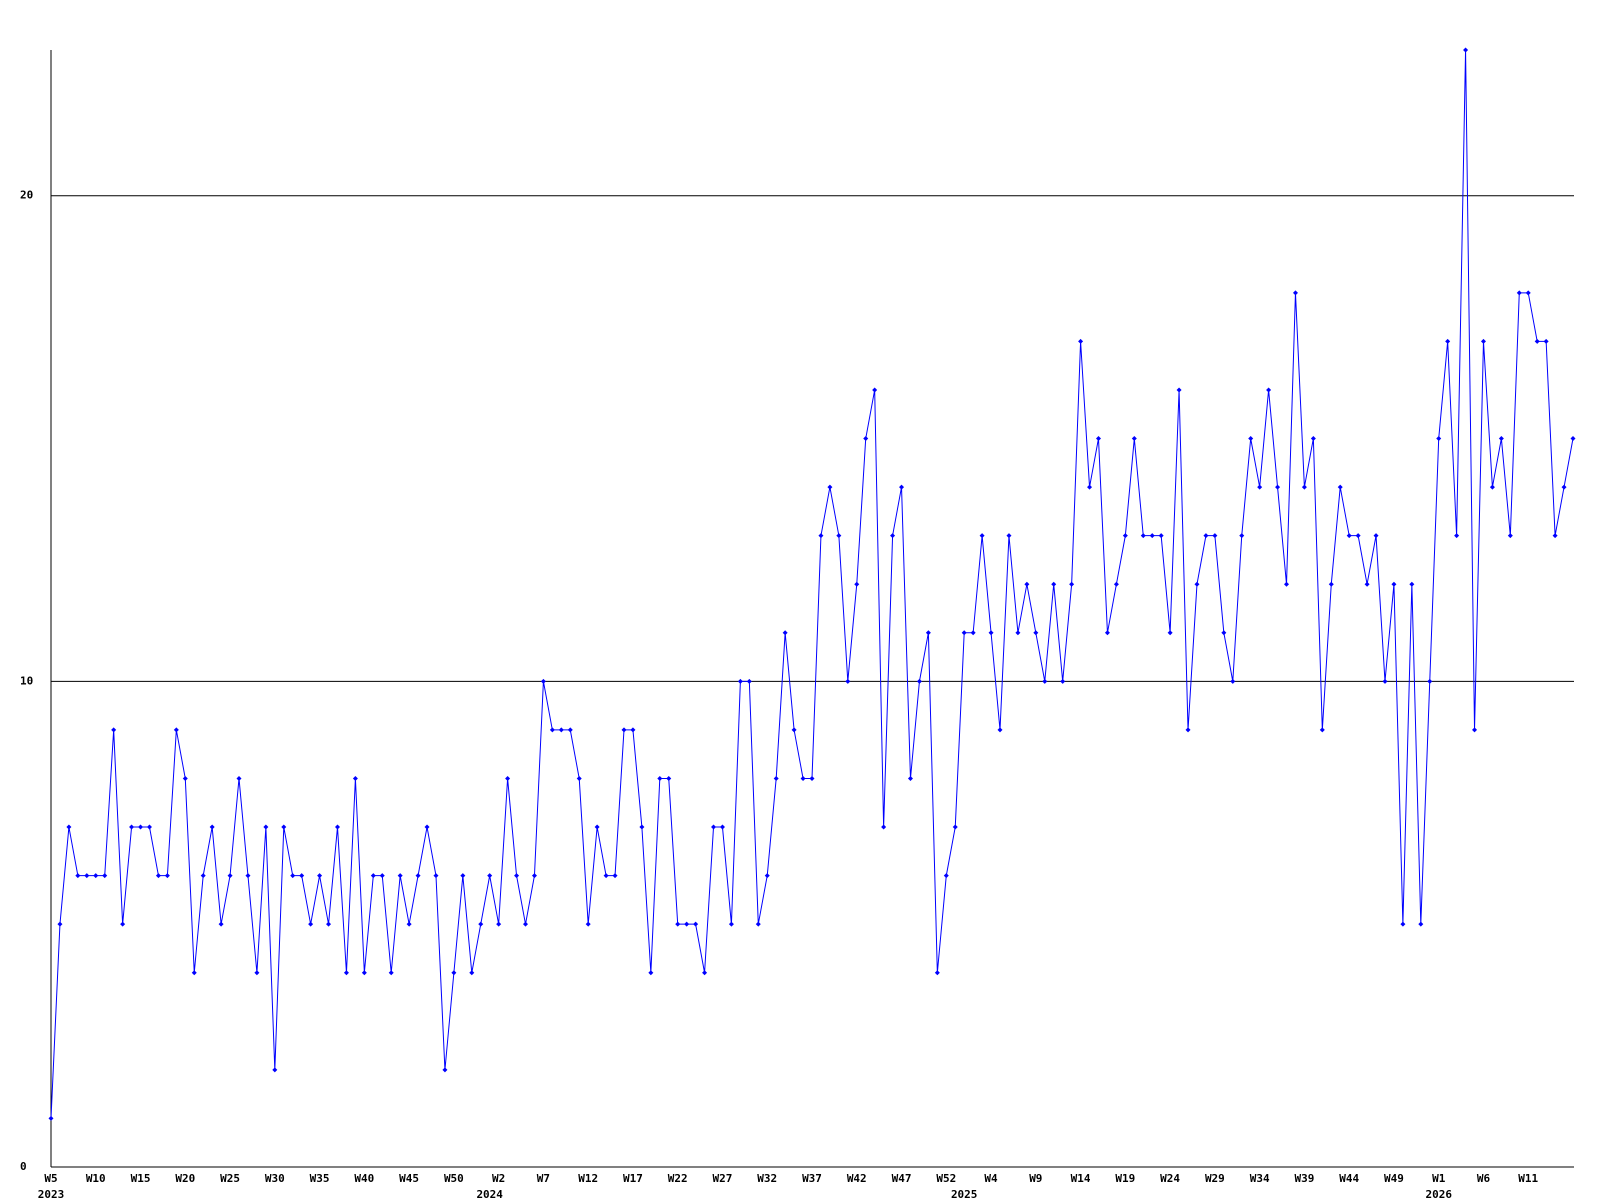  I want to click on x-tick-label: W42, so click(857, 1178).